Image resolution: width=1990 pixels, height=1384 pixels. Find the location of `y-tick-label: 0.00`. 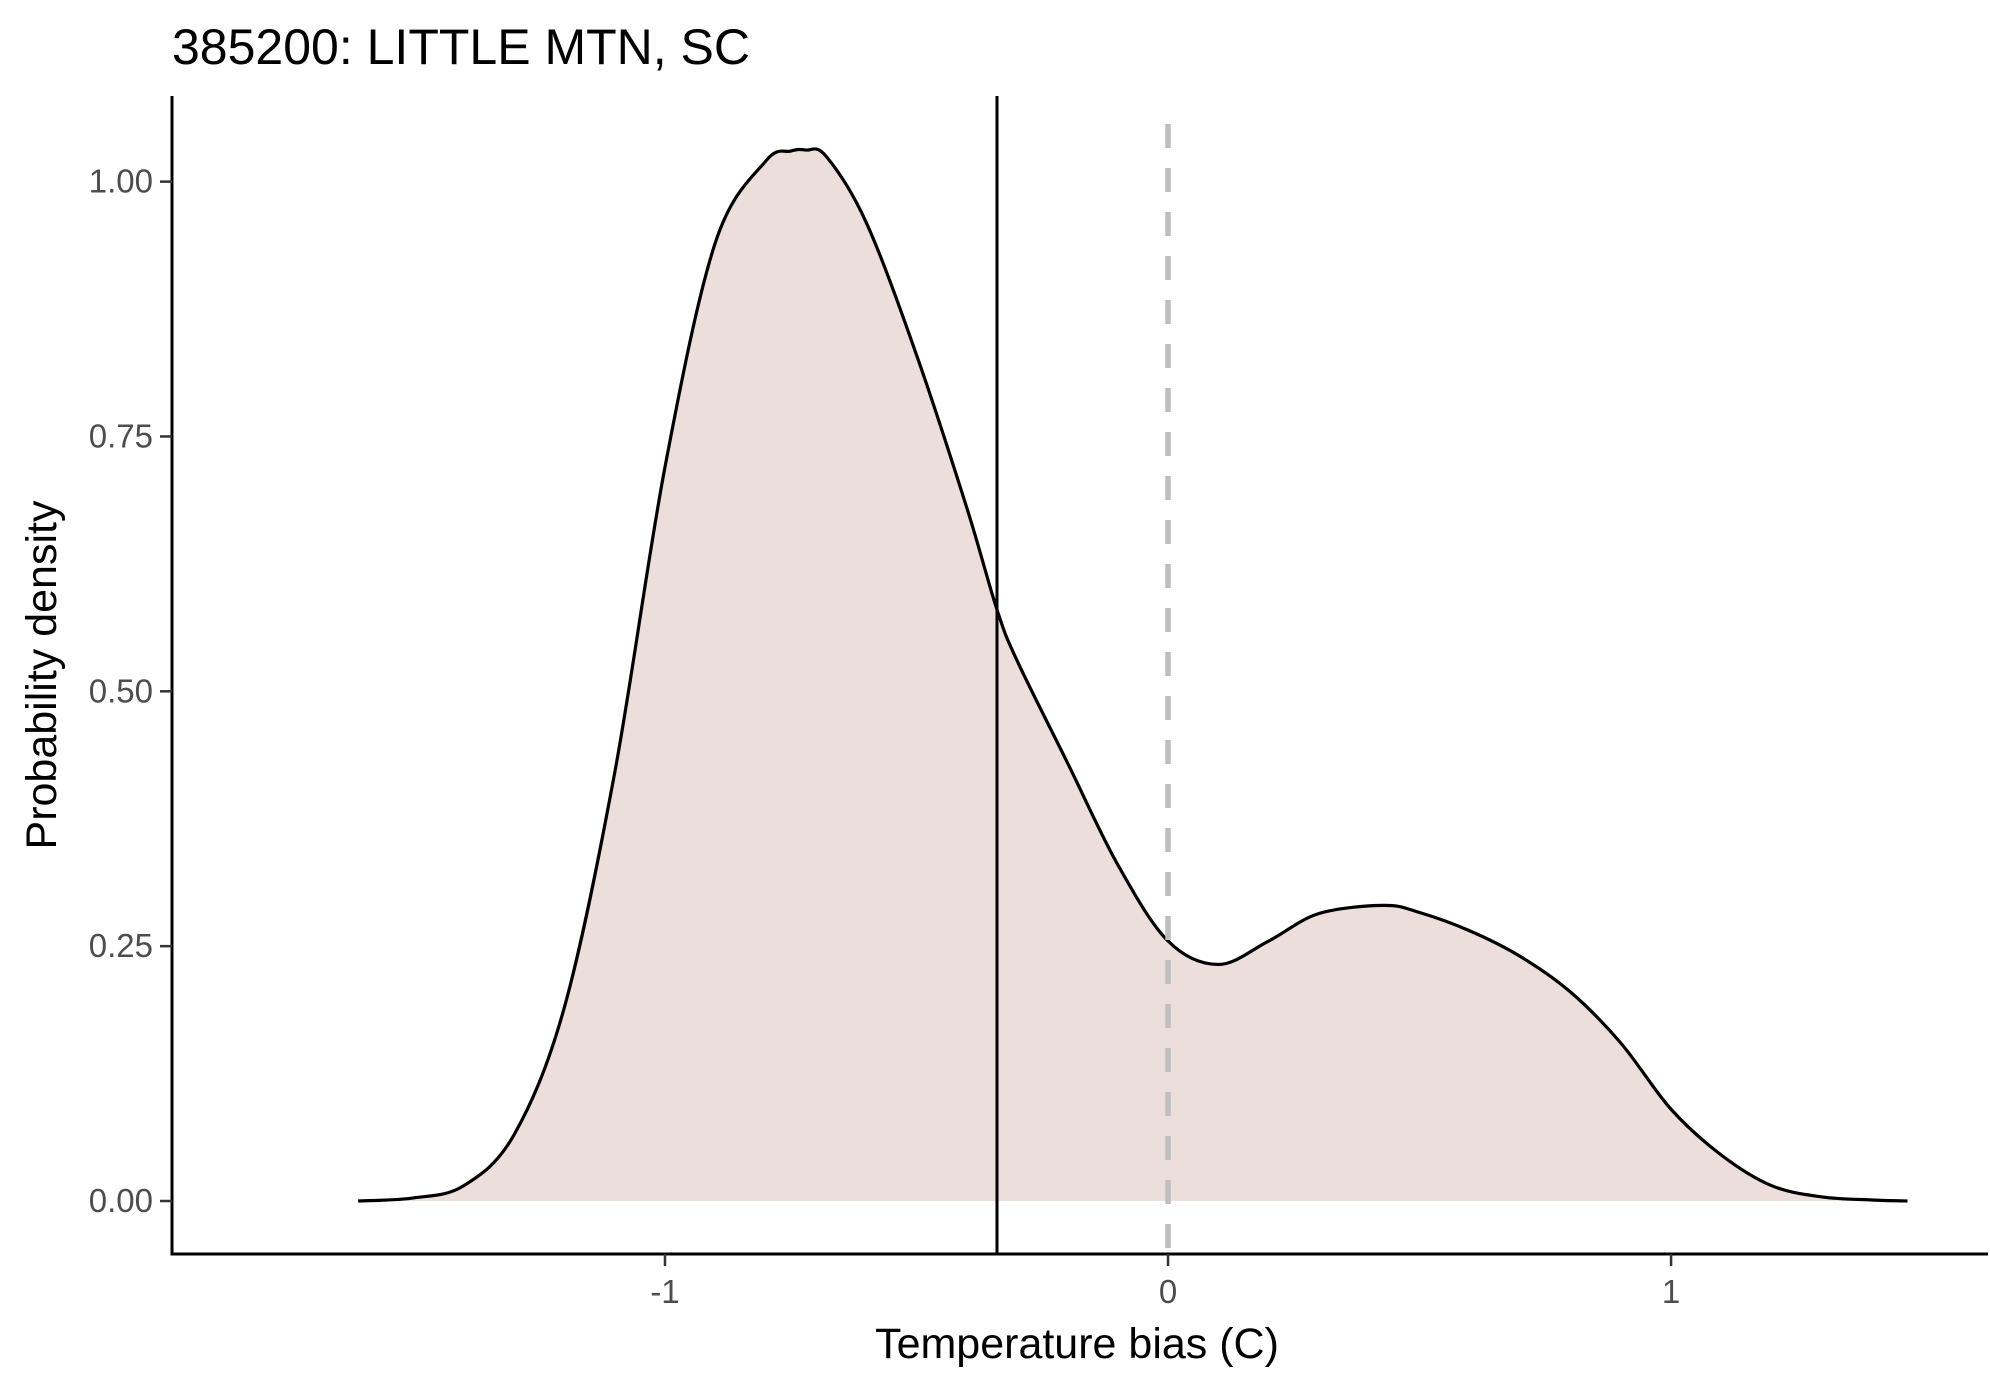

y-tick-label: 0.00 is located at coordinates (121, 1200).